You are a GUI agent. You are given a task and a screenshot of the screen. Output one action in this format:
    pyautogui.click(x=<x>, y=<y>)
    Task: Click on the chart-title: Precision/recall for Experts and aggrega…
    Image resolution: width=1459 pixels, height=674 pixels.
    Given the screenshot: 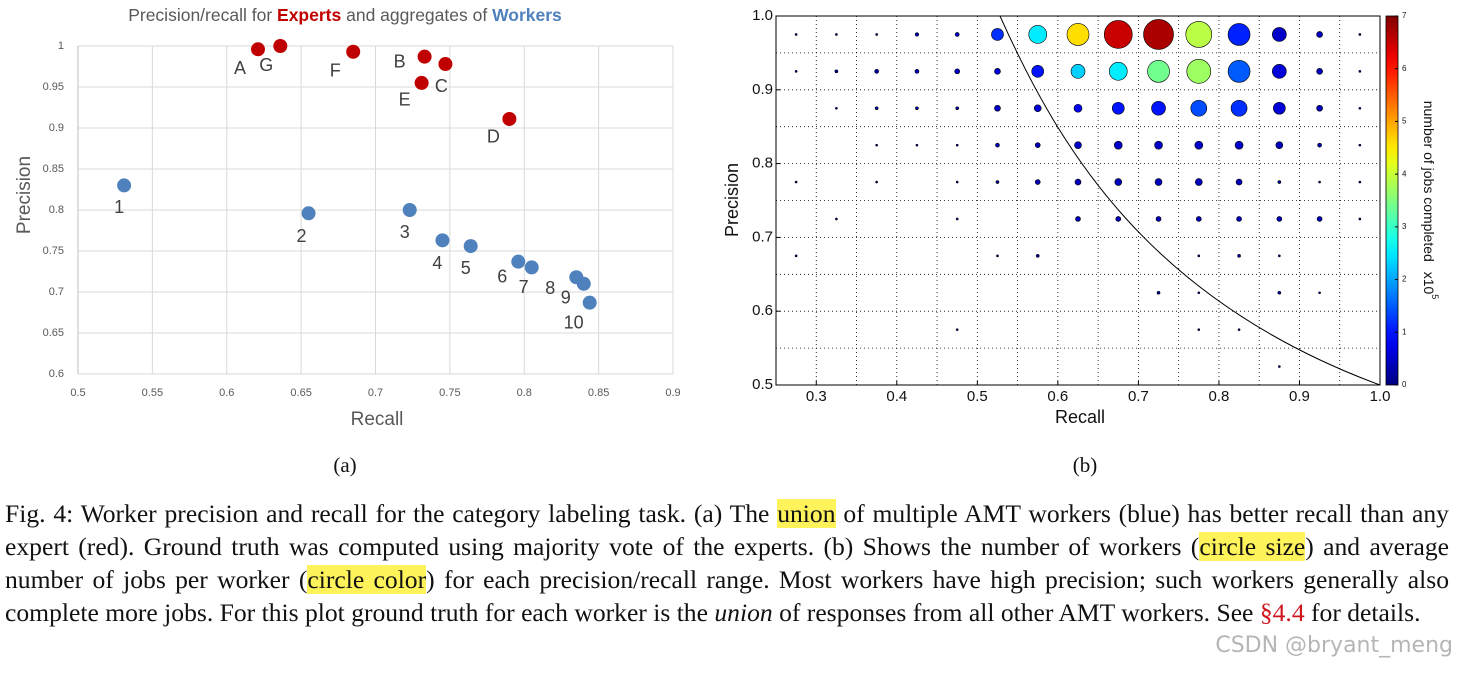 What is the action you would take?
    pyautogui.click(x=345, y=15)
    